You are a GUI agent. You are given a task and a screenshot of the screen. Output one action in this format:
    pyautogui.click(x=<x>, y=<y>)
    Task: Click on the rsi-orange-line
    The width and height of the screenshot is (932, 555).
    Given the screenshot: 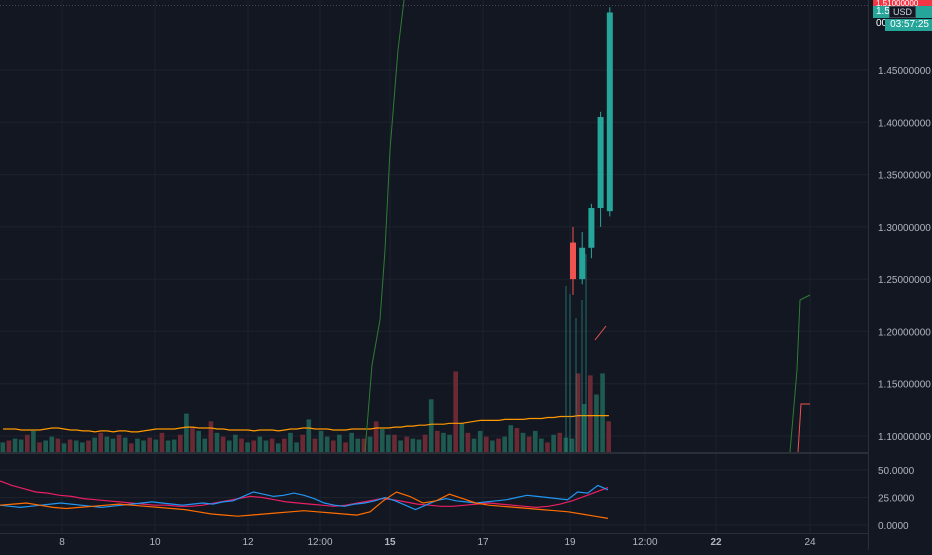 What is the action you would take?
    pyautogui.click(x=304, y=505)
    